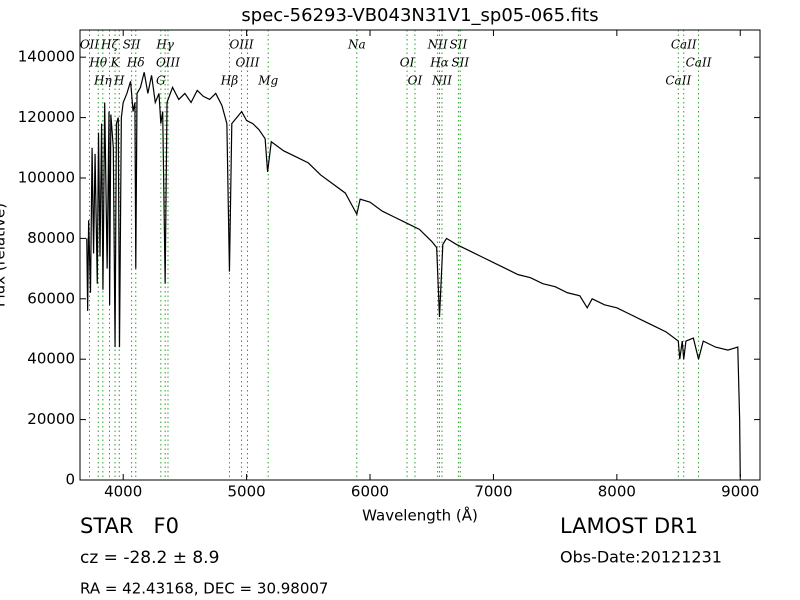 This screenshot has height=600, width=800. Describe the element at coordinates (51, 359) in the screenshot. I see `y-tick-label: 40000` at that location.